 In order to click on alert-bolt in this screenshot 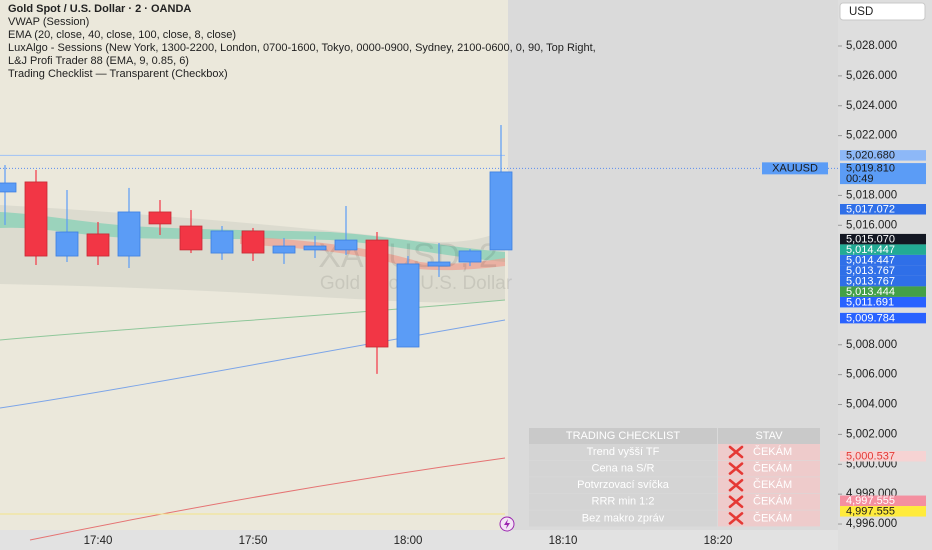, I will do `click(507, 524)`.